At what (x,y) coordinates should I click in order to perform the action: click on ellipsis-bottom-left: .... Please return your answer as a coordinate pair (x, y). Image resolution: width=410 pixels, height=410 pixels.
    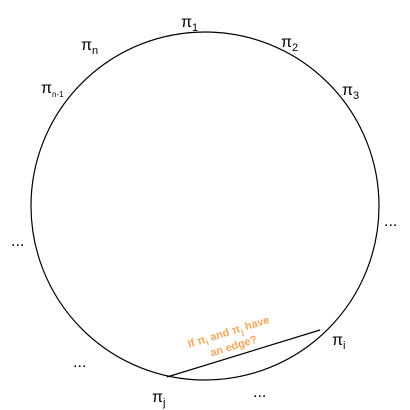
    Looking at the image, I should click on (79, 362).